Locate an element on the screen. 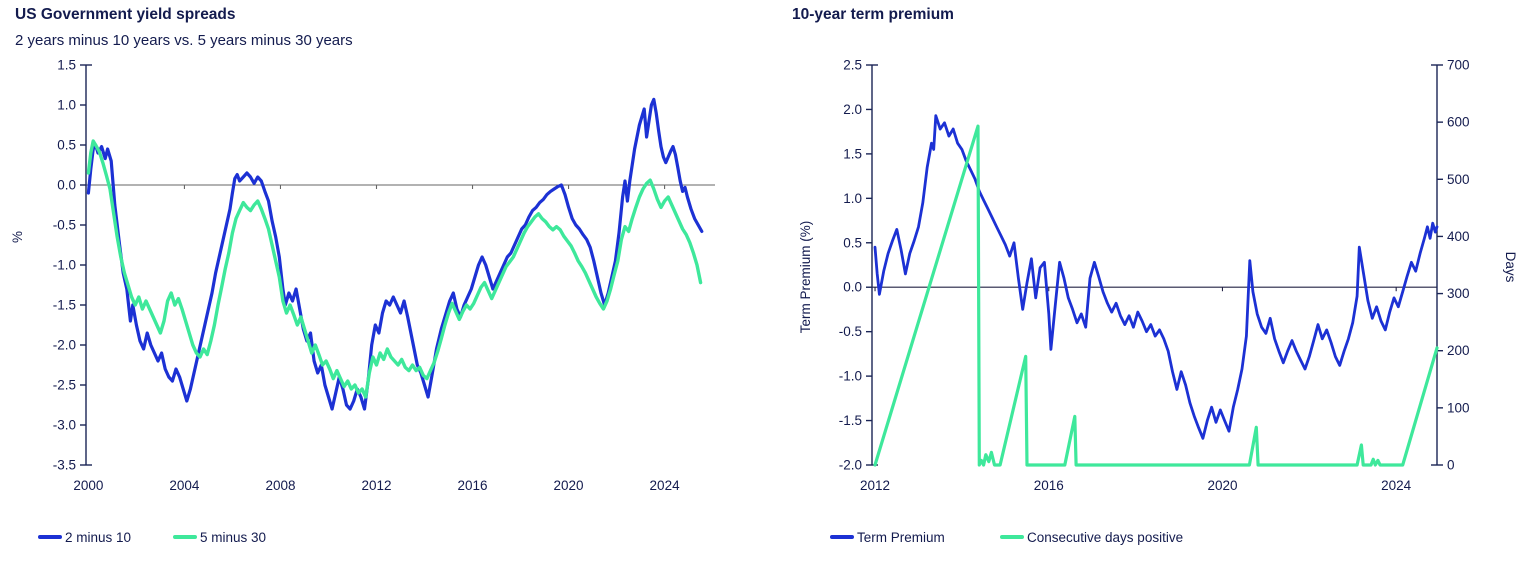 The image size is (1529, 564). spreads-y-tick-label: 0.0 is located at coordinates (66, 185).